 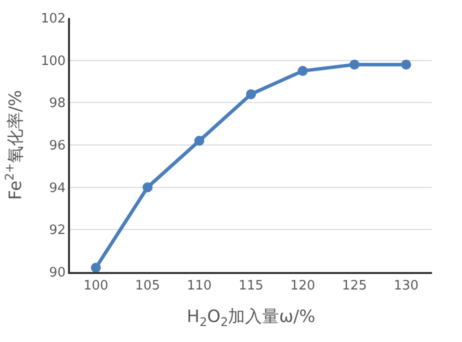 I want to click on y-tick-label: 102, so click(x=53, y=19).